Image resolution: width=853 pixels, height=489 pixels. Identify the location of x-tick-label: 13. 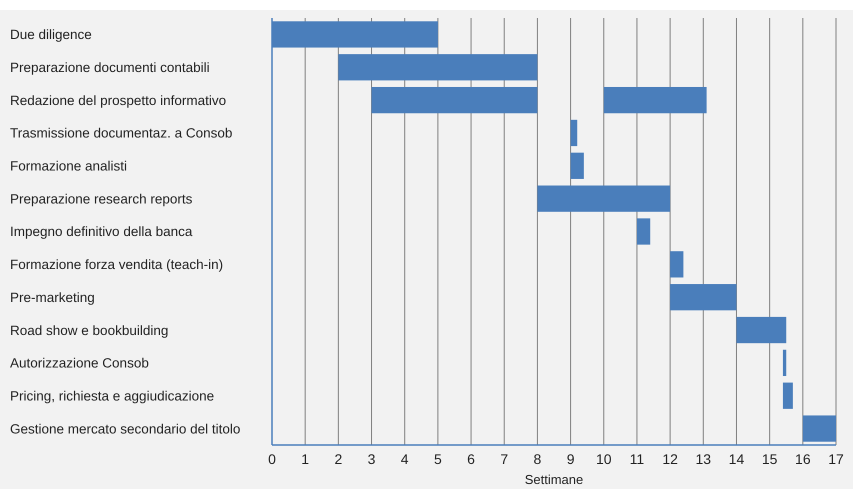
(704, 459).